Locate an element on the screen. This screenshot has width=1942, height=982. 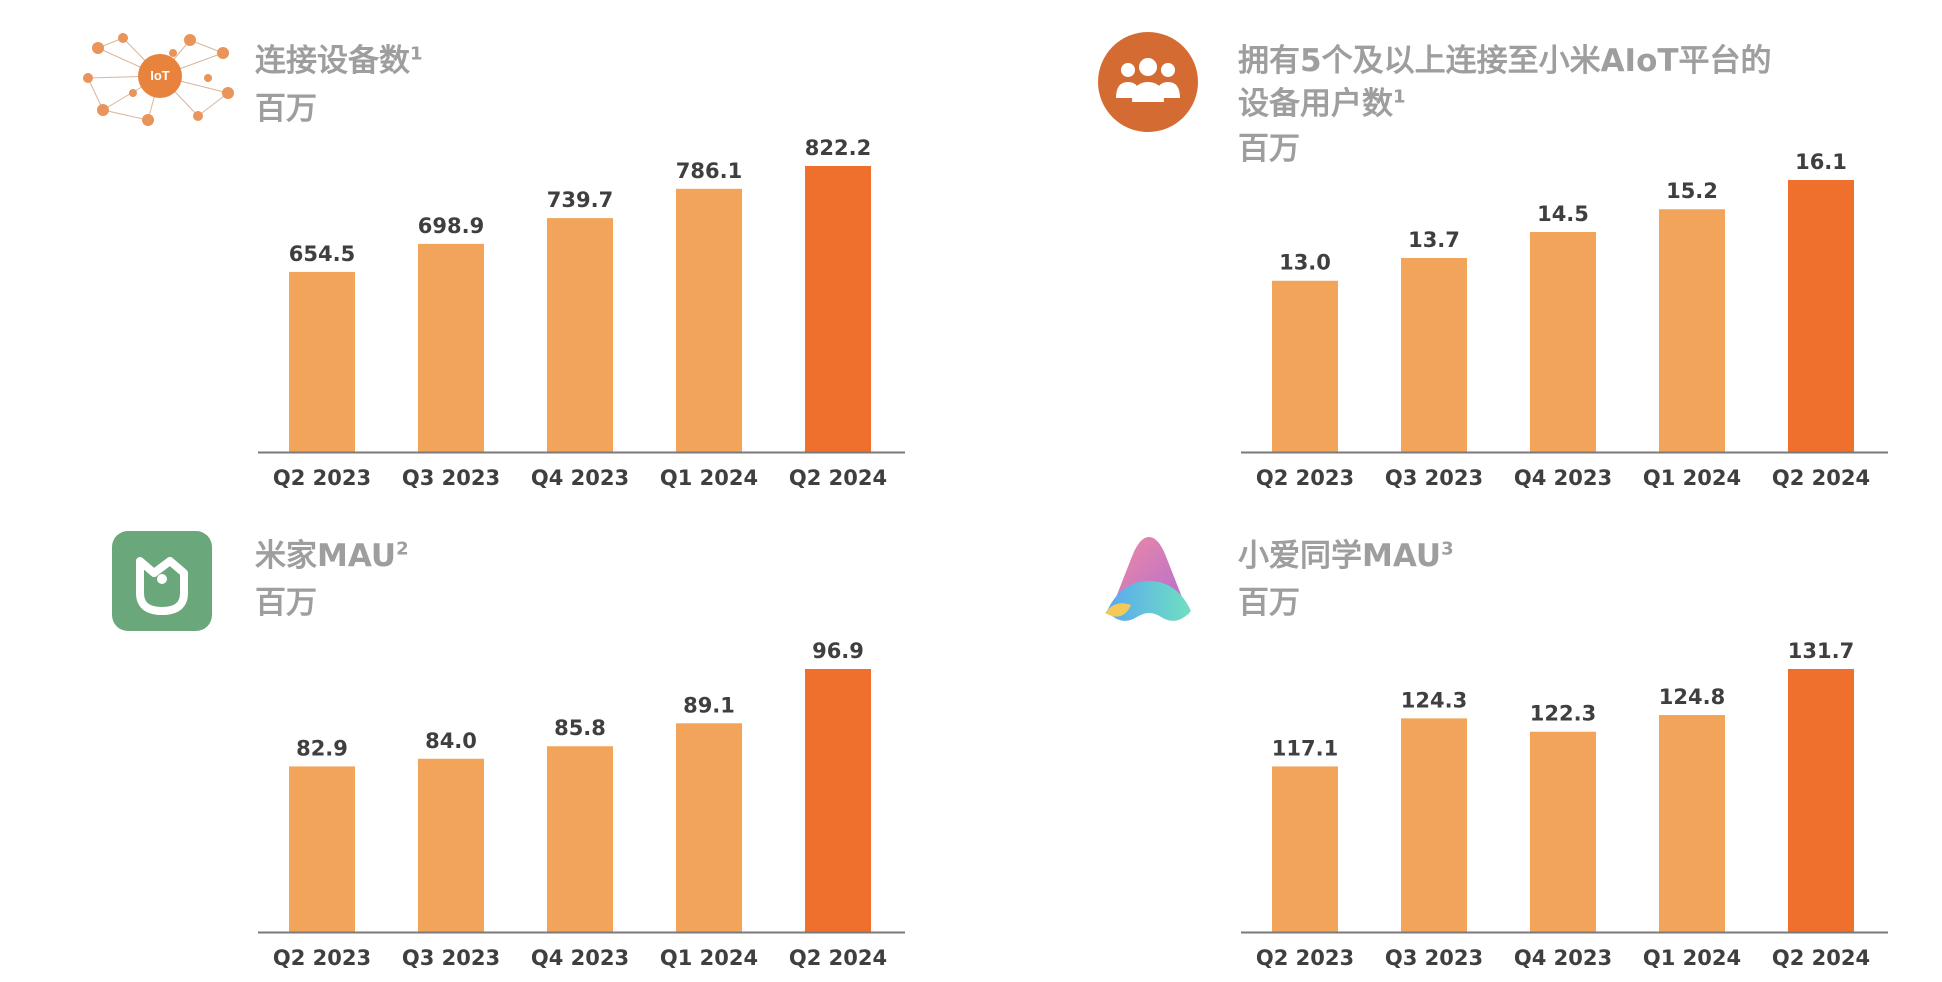
data-label: 822.2 is located at coordinates (838, 148).